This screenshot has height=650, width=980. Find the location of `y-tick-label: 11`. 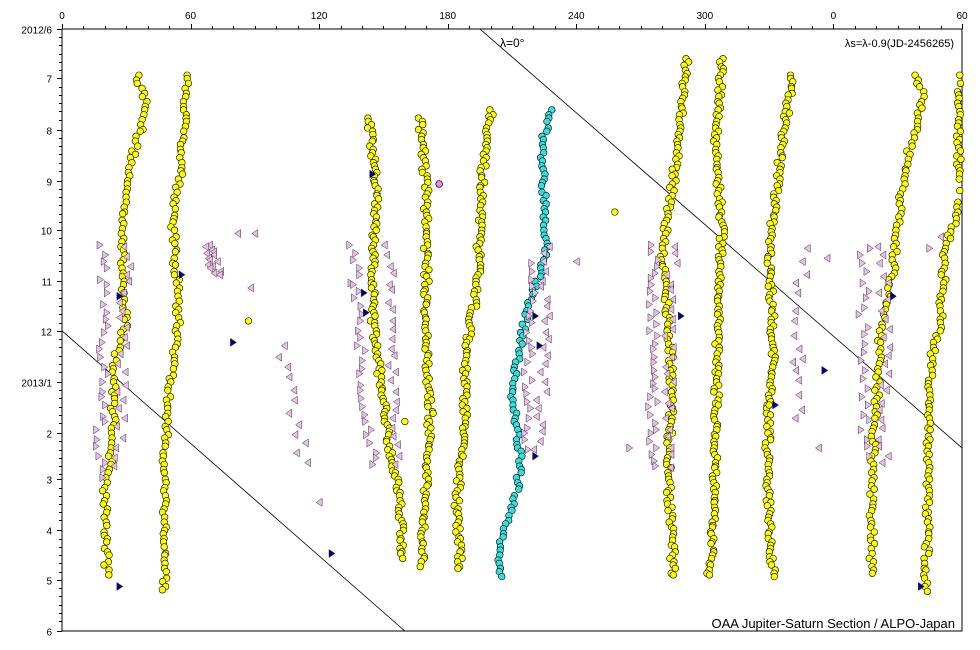

y-tick-label: 11 is located at coordinates (47, 283).